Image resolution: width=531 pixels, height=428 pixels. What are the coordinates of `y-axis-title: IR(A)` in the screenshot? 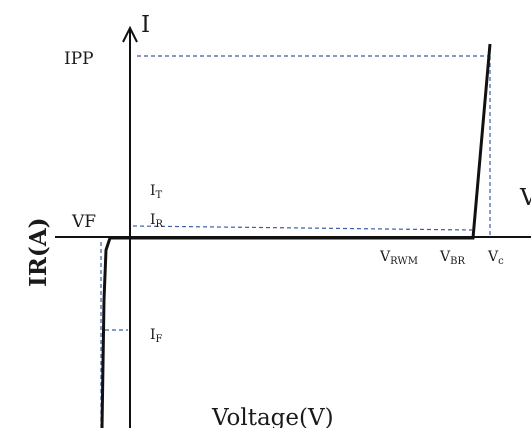 It's located at (38, 252).